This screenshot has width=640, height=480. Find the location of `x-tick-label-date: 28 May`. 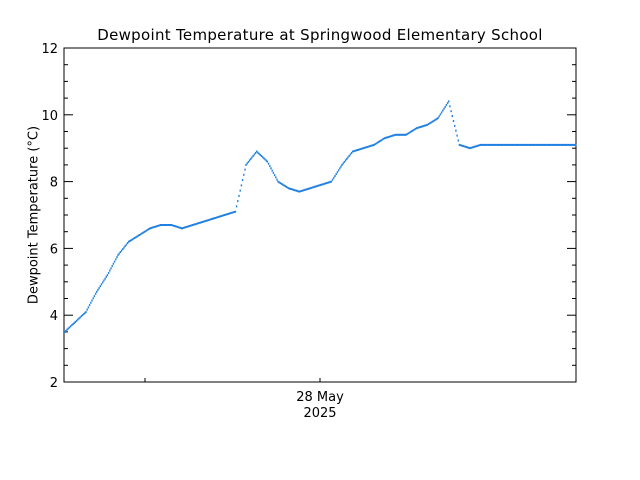

x-tick-label-date: 28 May is located at coordinates (320, 397).